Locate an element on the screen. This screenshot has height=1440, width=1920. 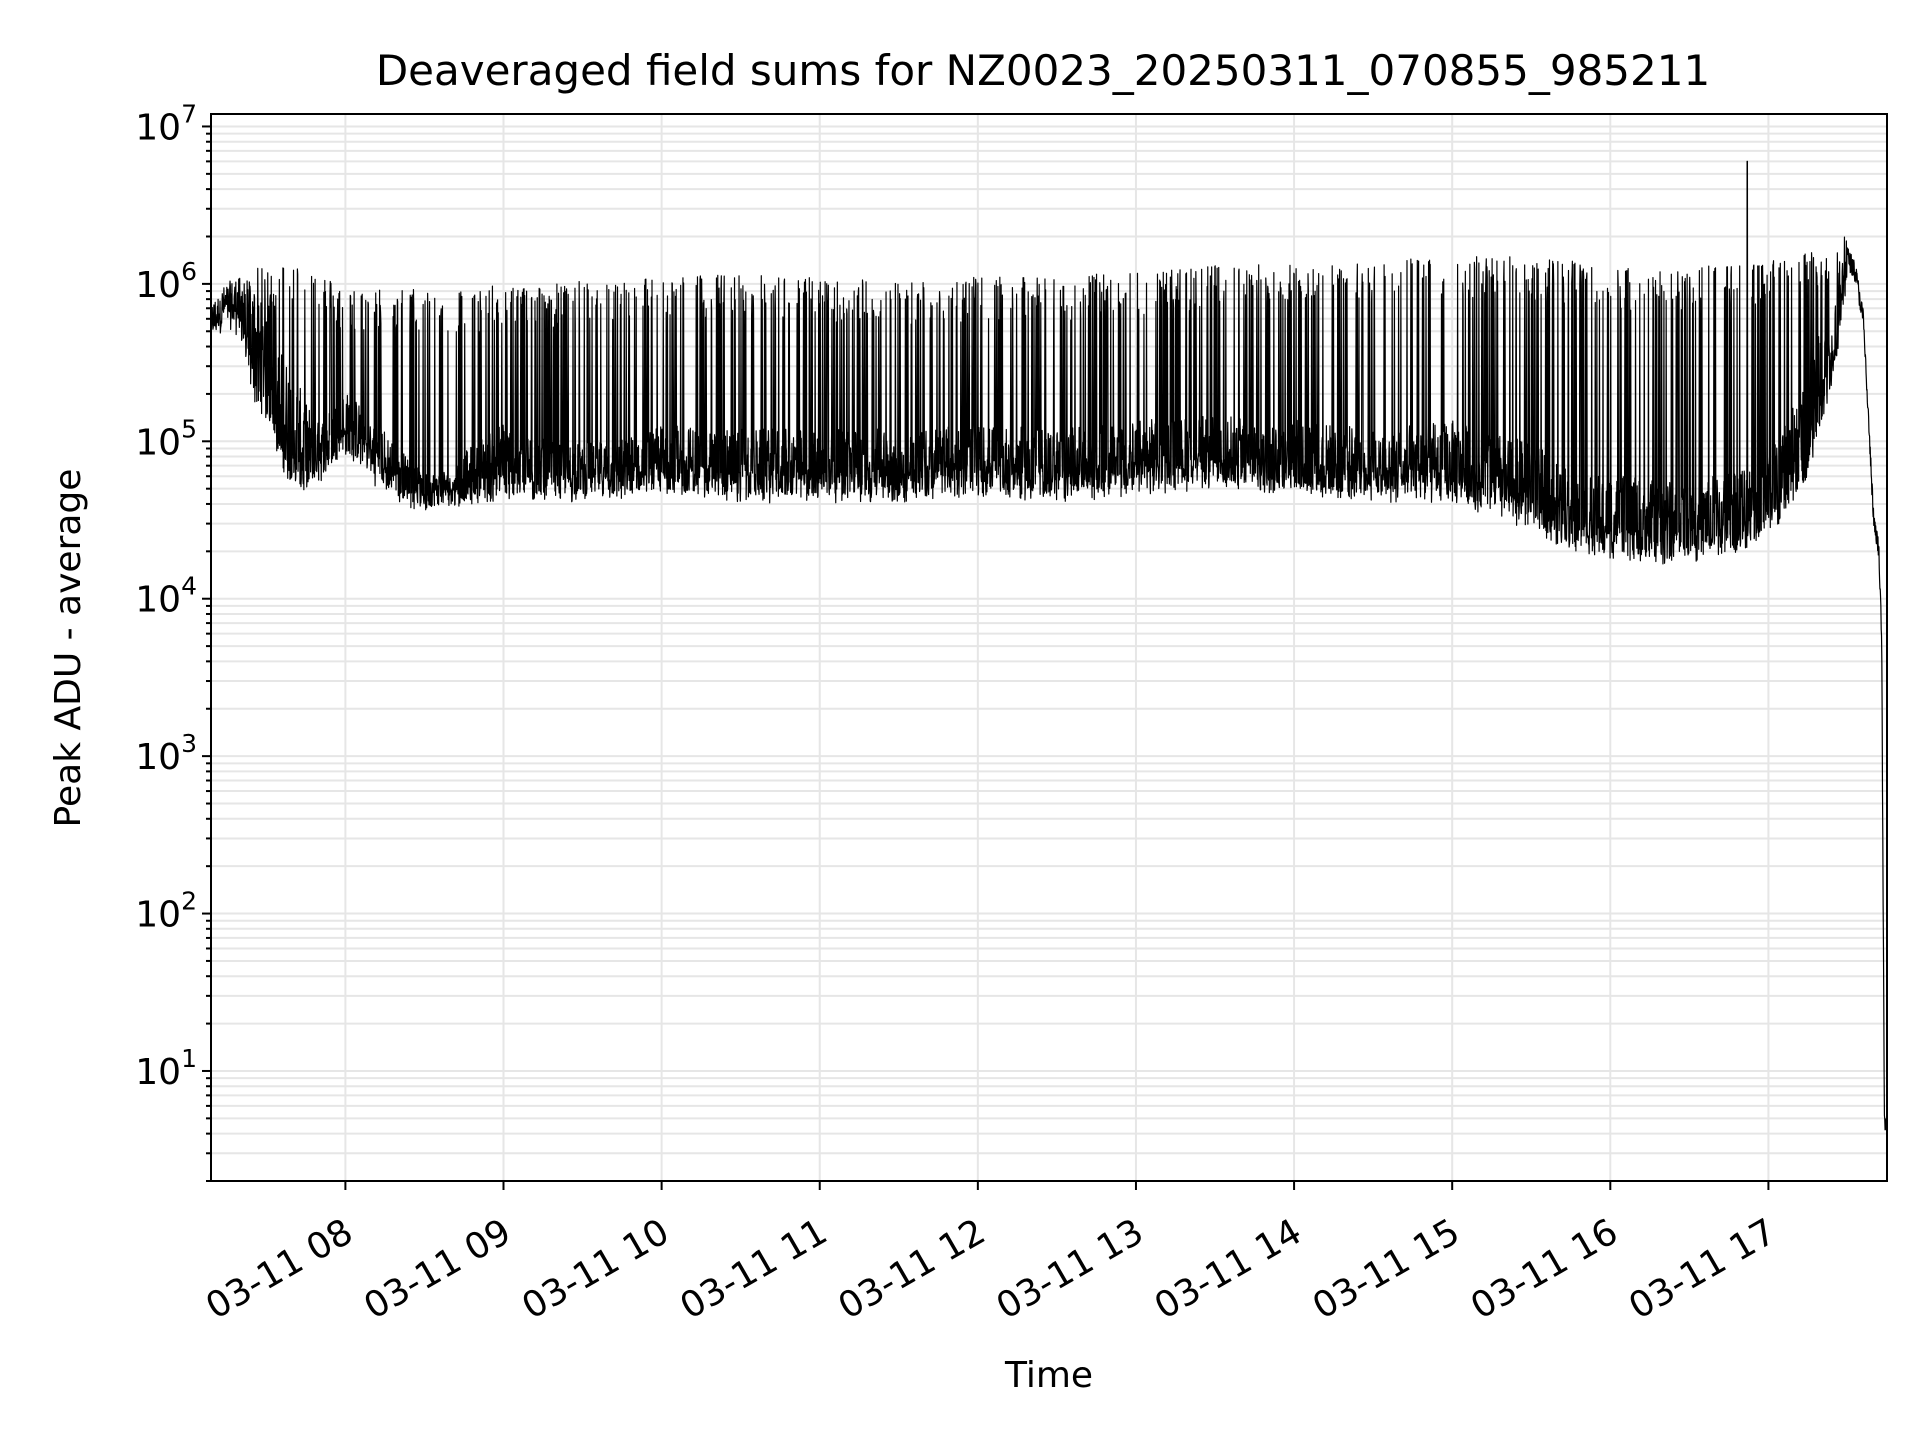
y-tick-label: 10⁵ is located at coordinates (166, 438).